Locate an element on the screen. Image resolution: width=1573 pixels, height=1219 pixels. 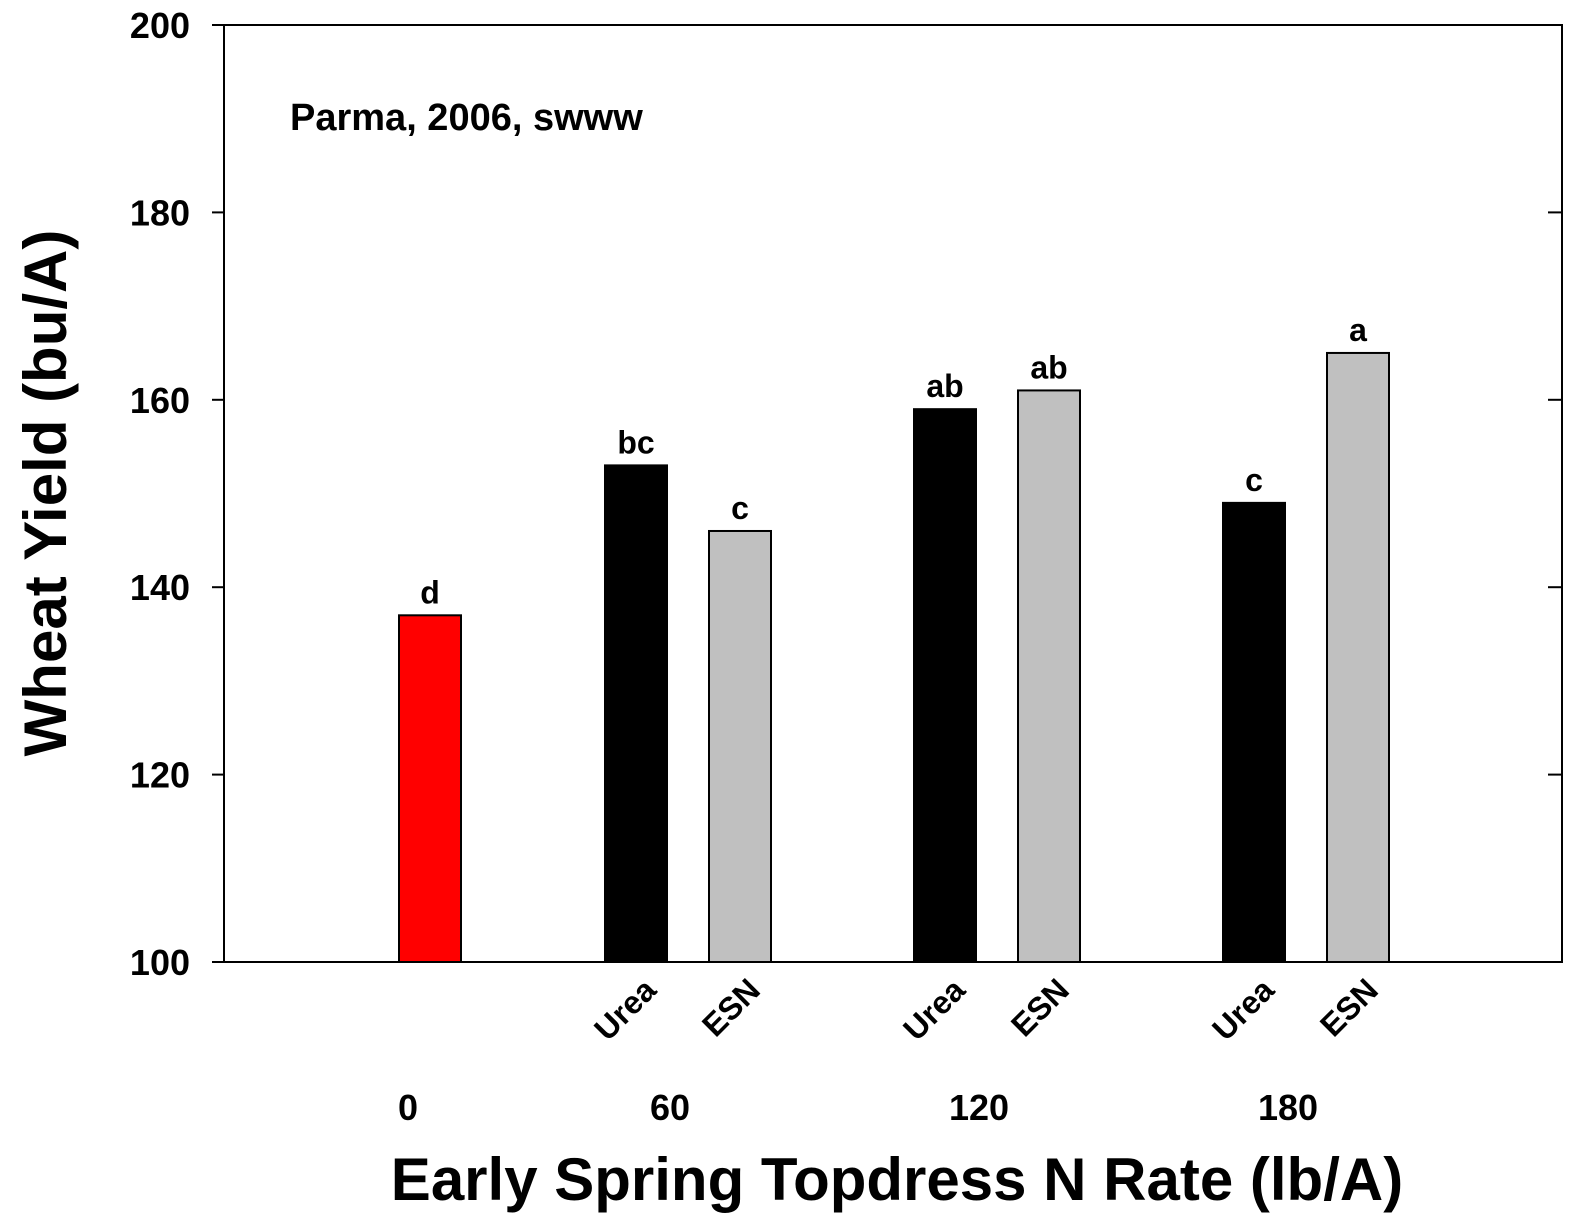
x-tick-label: 180 is located at coordinates (1288, 1107).